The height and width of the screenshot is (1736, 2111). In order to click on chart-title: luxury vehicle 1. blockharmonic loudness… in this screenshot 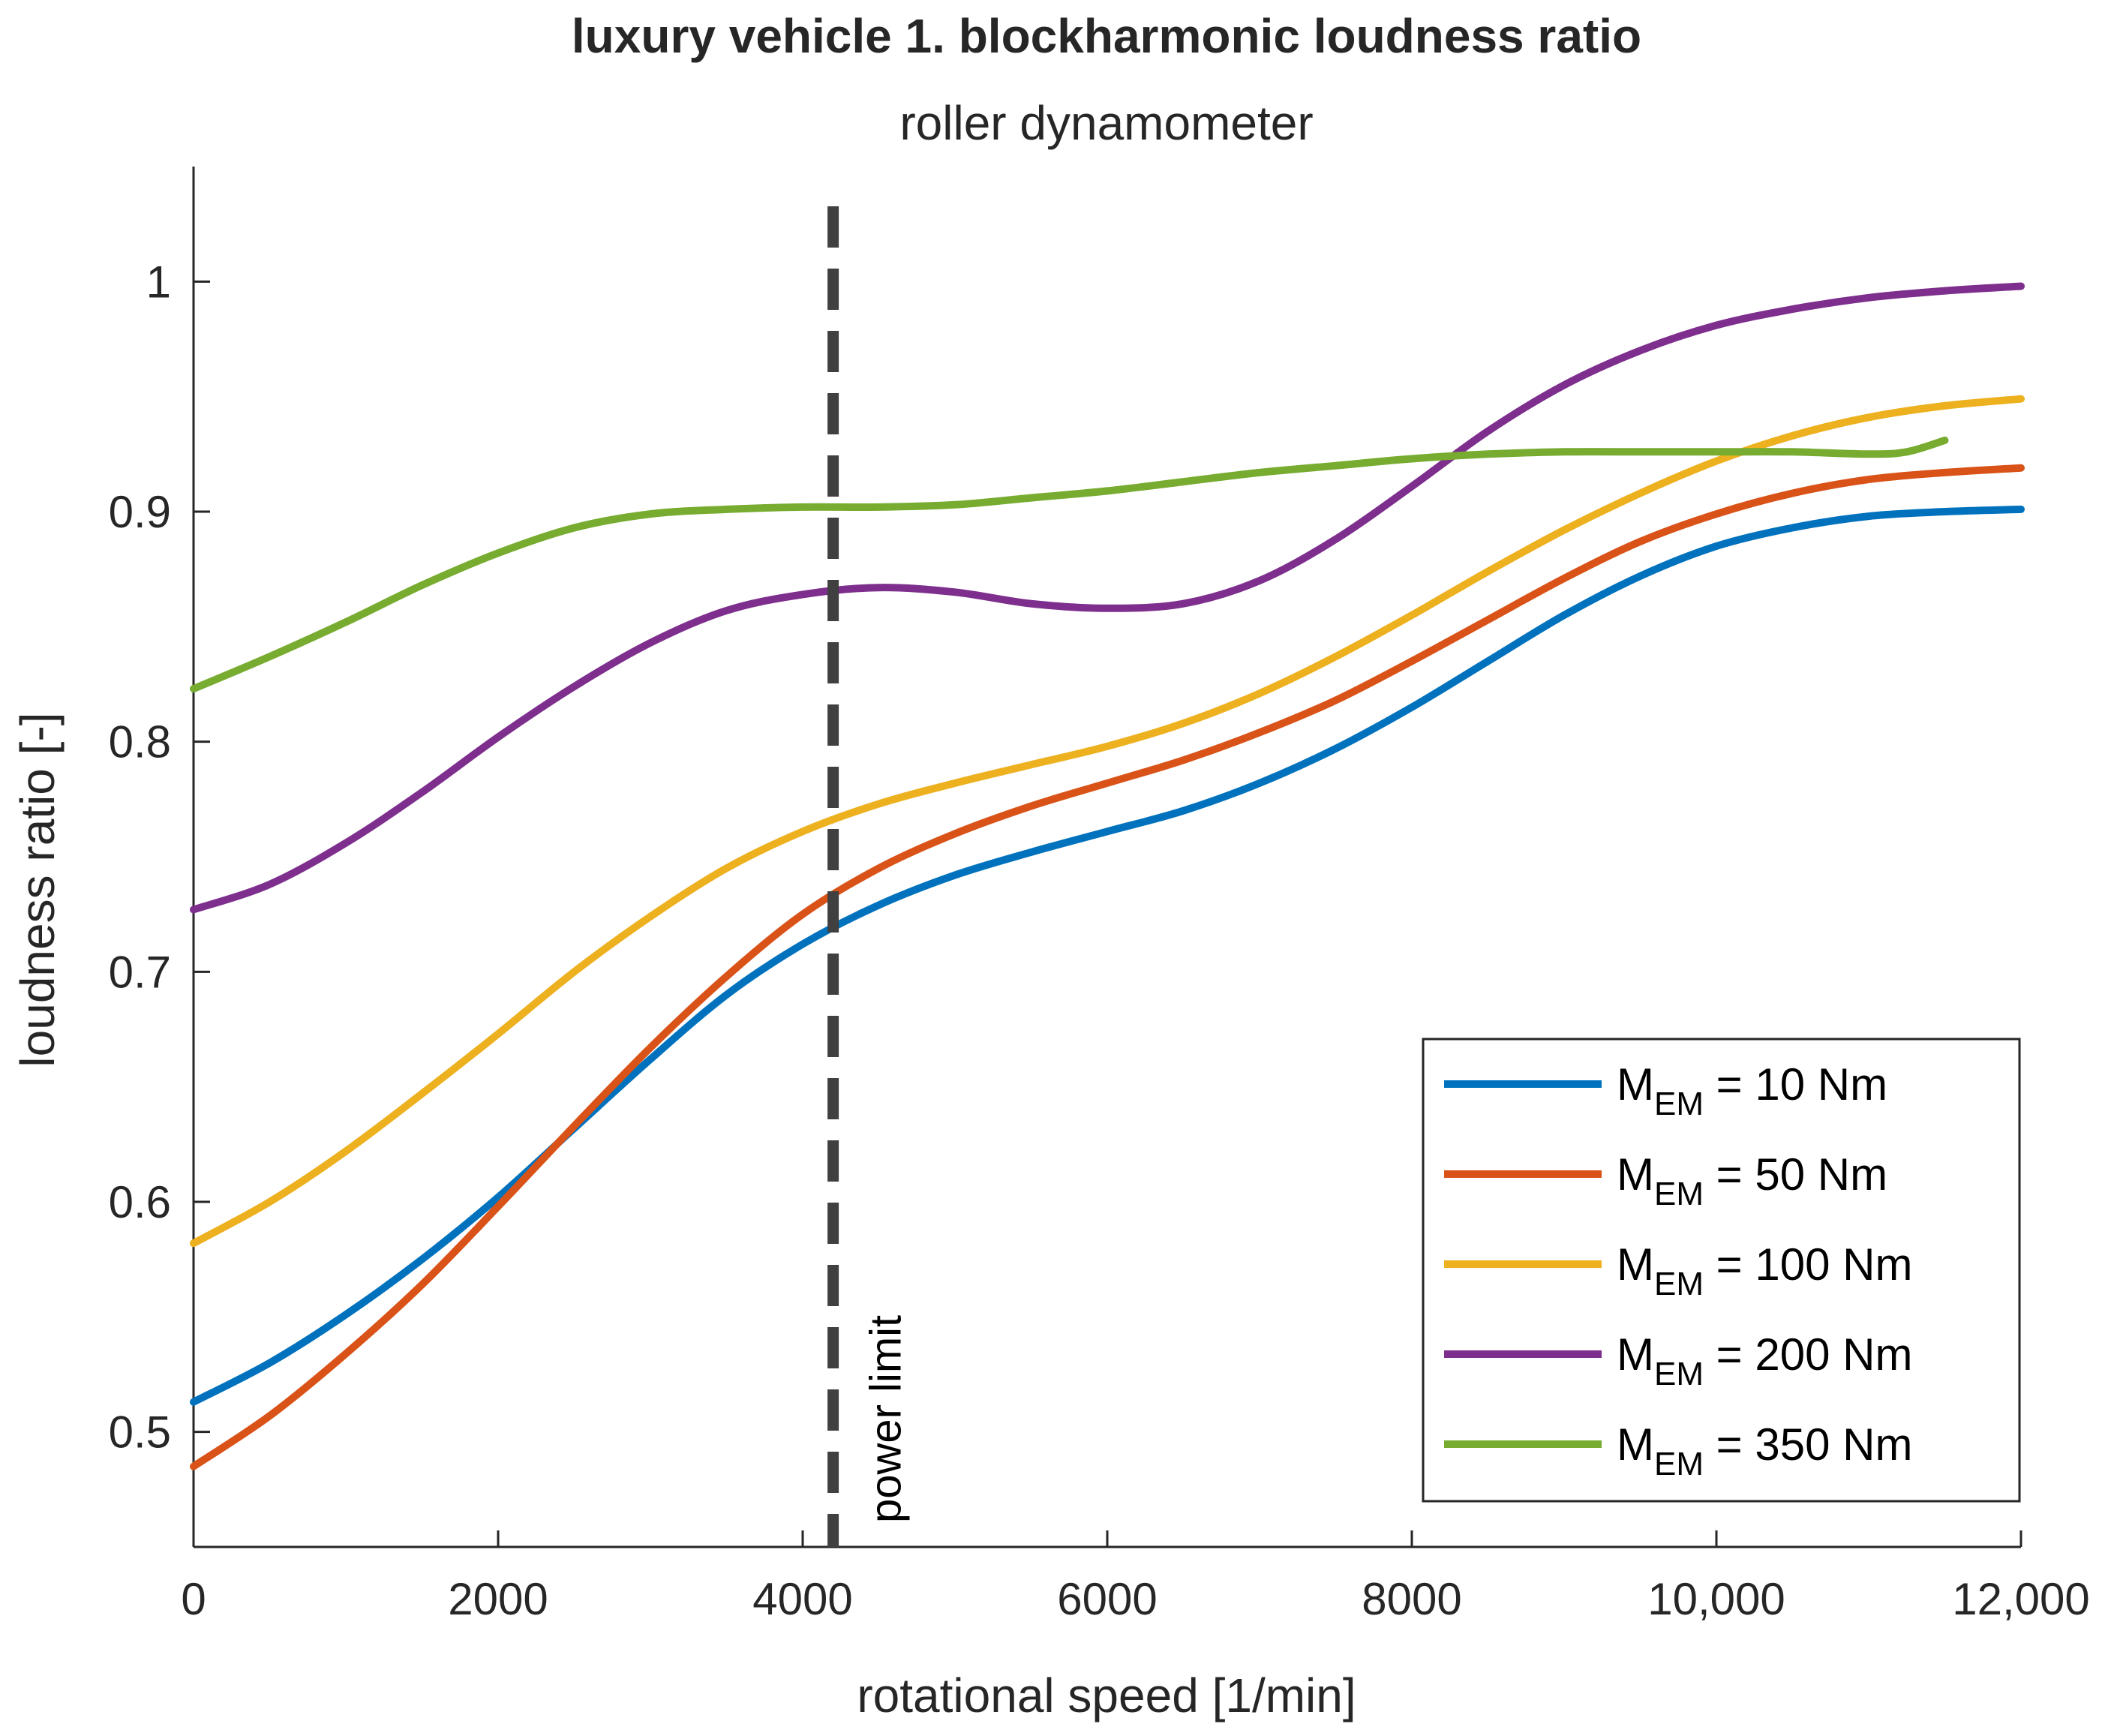, I will do `click(1106, 36)`.